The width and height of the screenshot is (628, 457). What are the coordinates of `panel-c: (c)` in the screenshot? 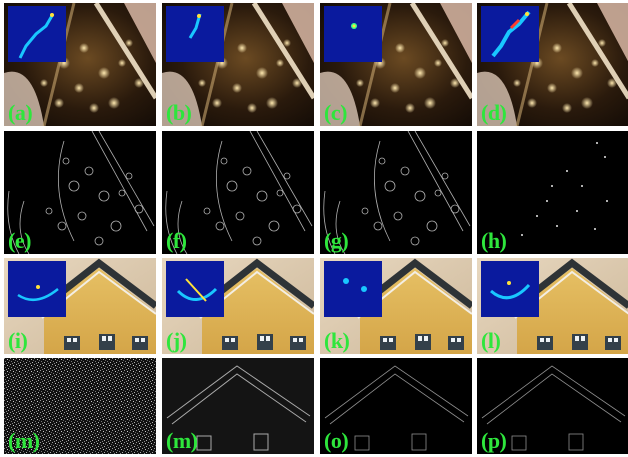 It's located at (396, 64).